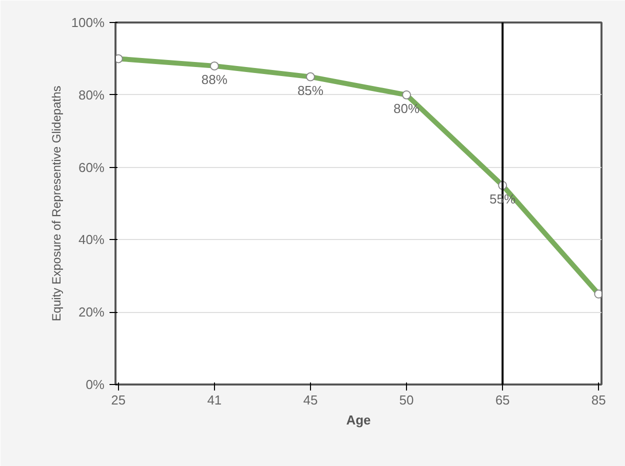  I want to click on x-tick-label: 50, so click(406, 400).